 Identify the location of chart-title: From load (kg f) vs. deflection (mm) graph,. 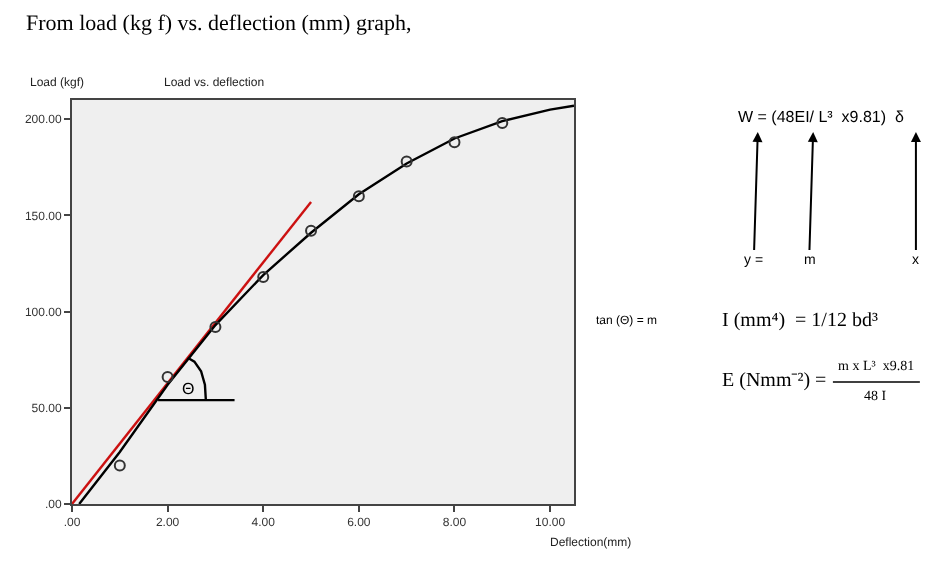
(219, 24).